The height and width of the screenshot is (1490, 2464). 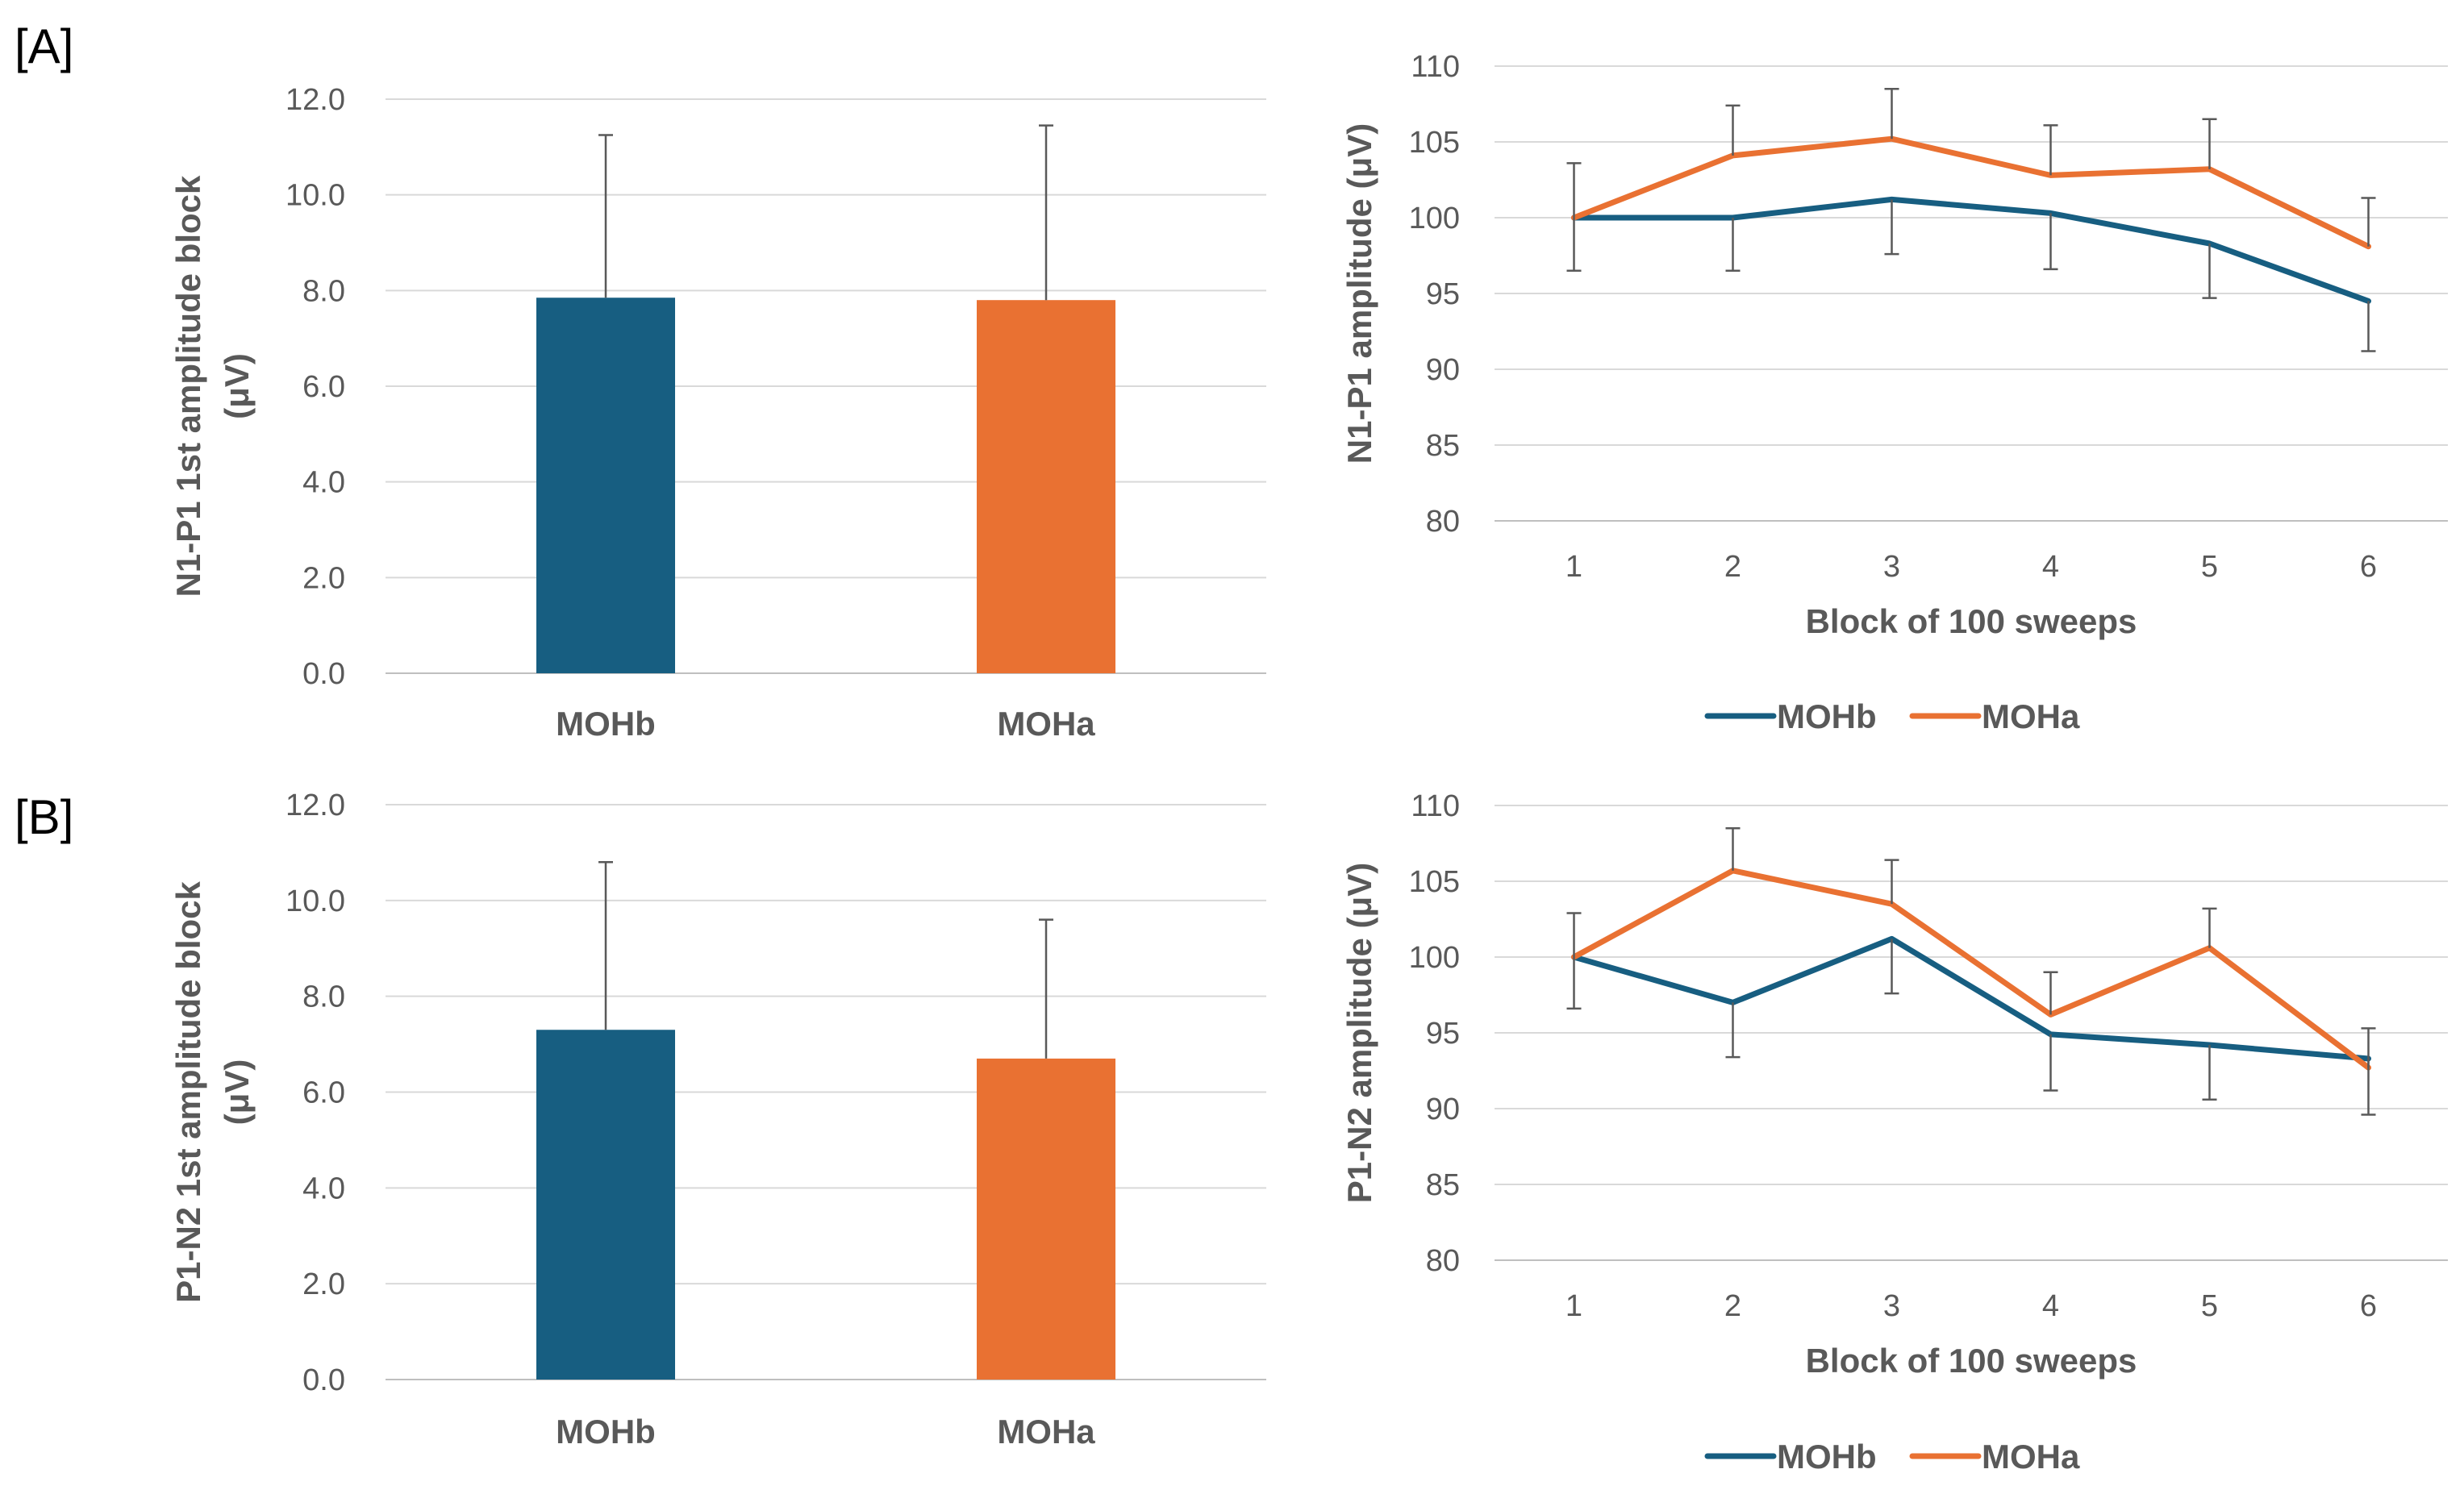 I want to click on y-axis-title: N1-P1 amplitude (μV), so click(x=1359, y=293).